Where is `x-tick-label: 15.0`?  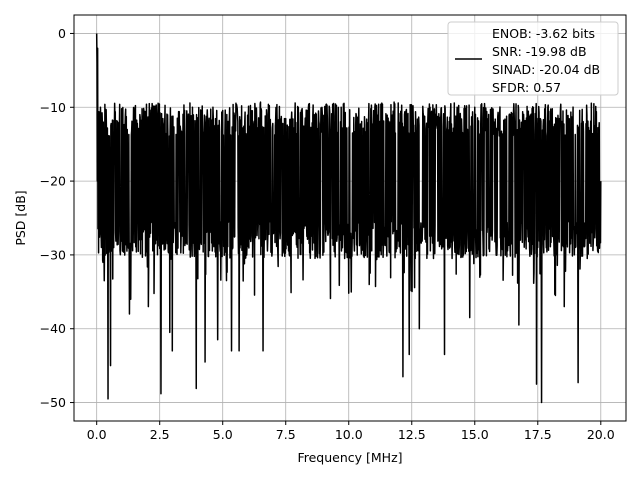 x-tick-label: 15.0 is located at coordinates (475, 434).